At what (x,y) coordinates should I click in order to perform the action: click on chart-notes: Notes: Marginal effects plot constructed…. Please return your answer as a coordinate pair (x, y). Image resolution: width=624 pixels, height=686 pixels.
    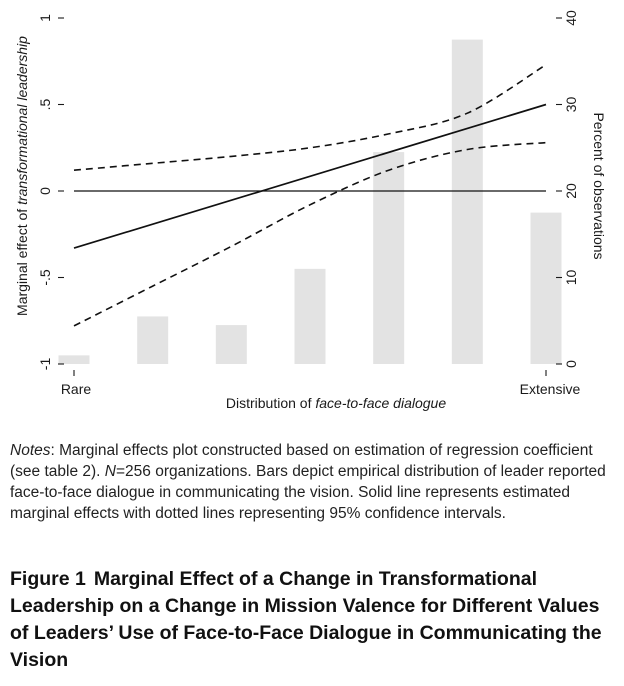
    Looking at the image, I should click on (312, 482).